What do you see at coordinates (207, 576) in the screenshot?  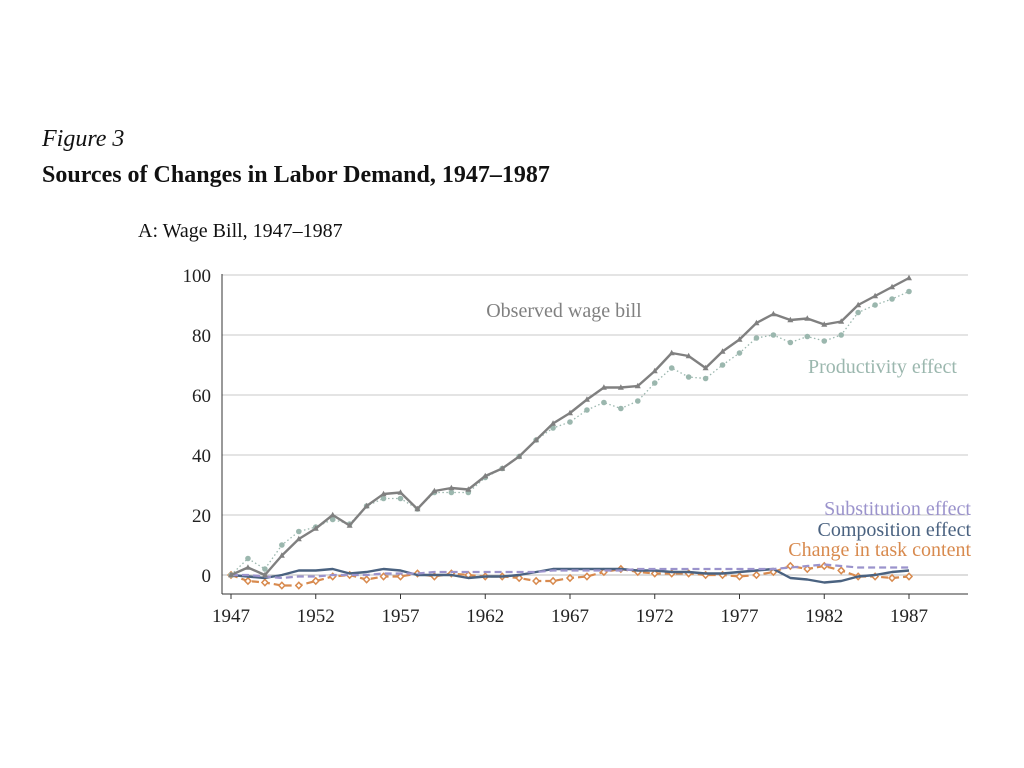 I see `y-tick-label: 0` at bounding box center [207, 576].